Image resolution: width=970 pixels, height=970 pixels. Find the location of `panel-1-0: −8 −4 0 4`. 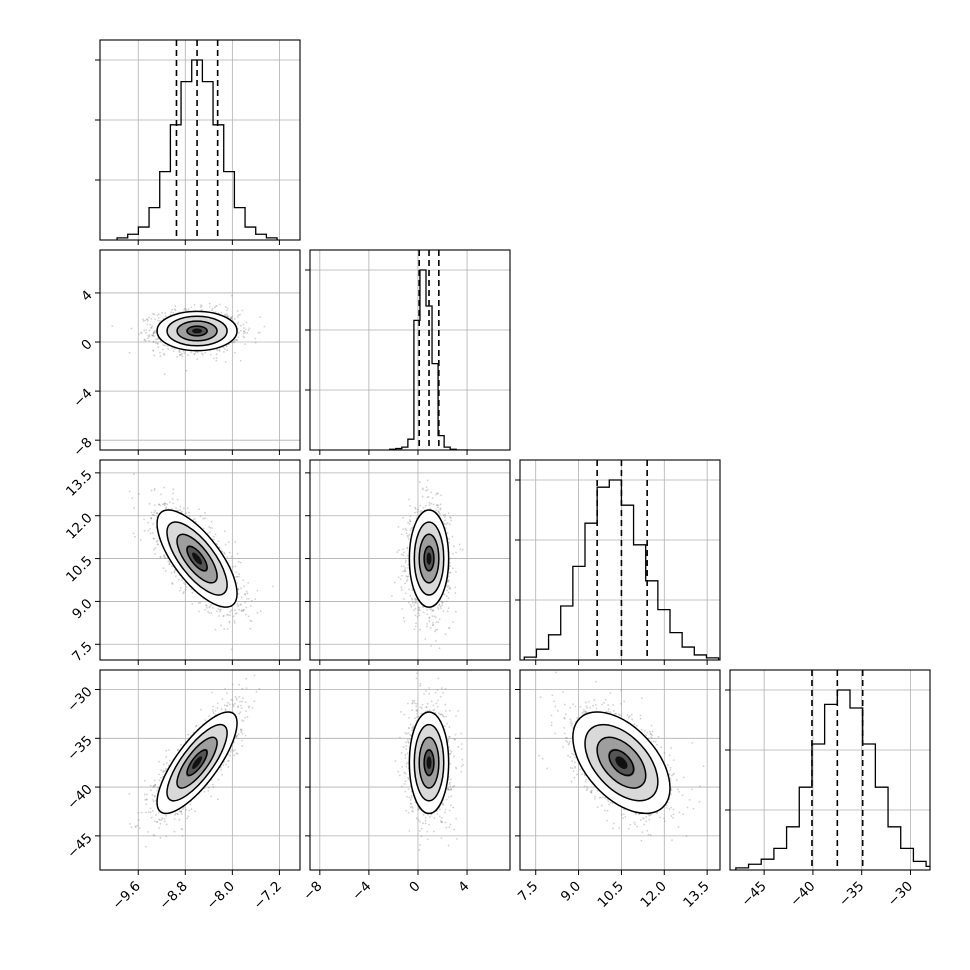

panel-1-0: −8 −4 0 4 is located at coordinates (185, 354).